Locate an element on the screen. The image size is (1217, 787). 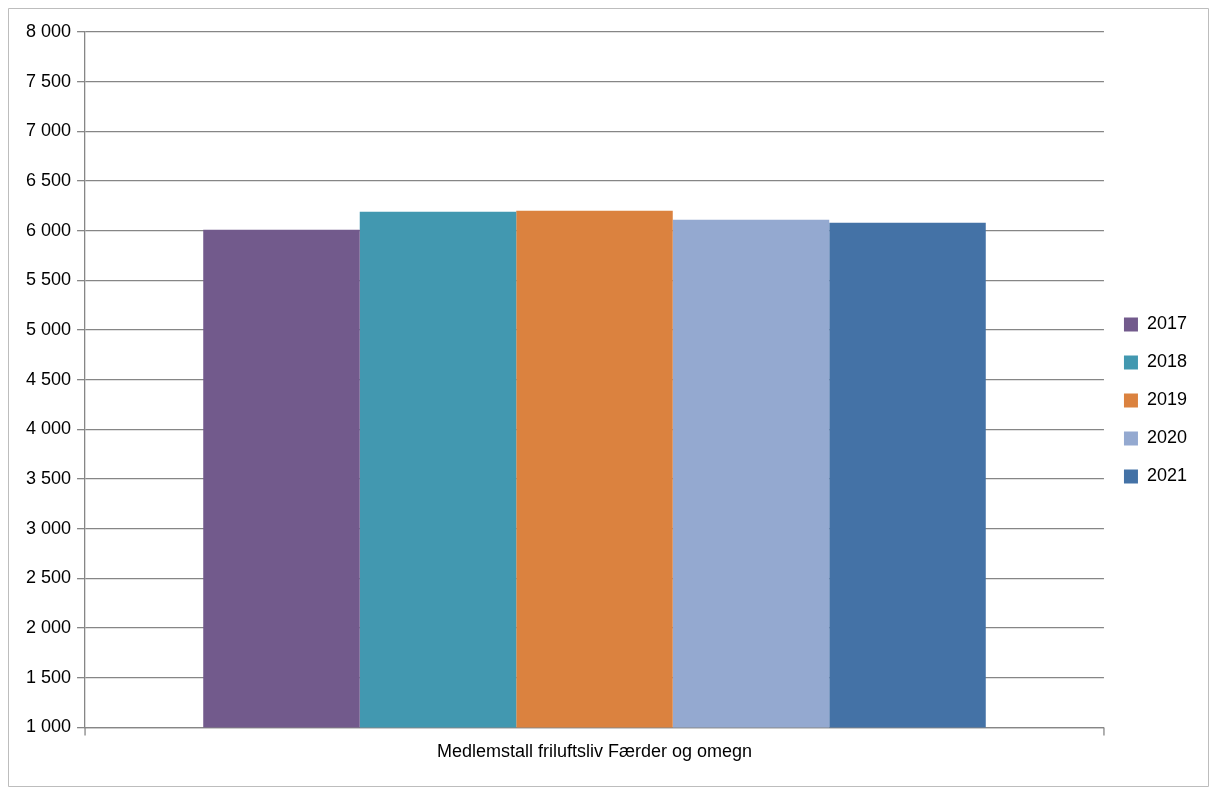
y-tick-label: 6 000 is located at coordinates (49, 229).